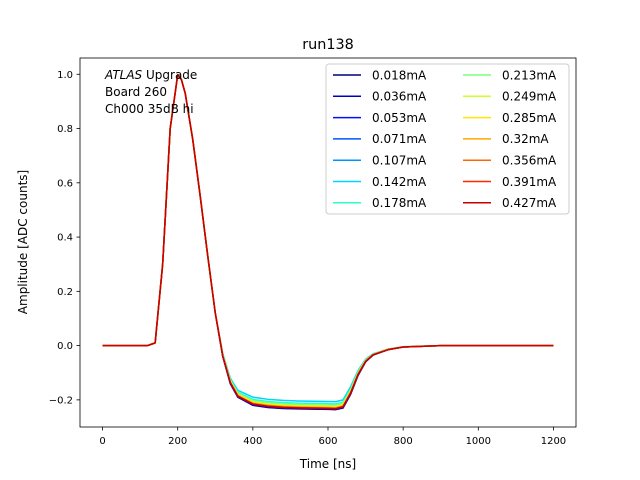  Describe the element at coordinates (252, 441) in the screenshot. I see `x-tick-label: 400` at that location.